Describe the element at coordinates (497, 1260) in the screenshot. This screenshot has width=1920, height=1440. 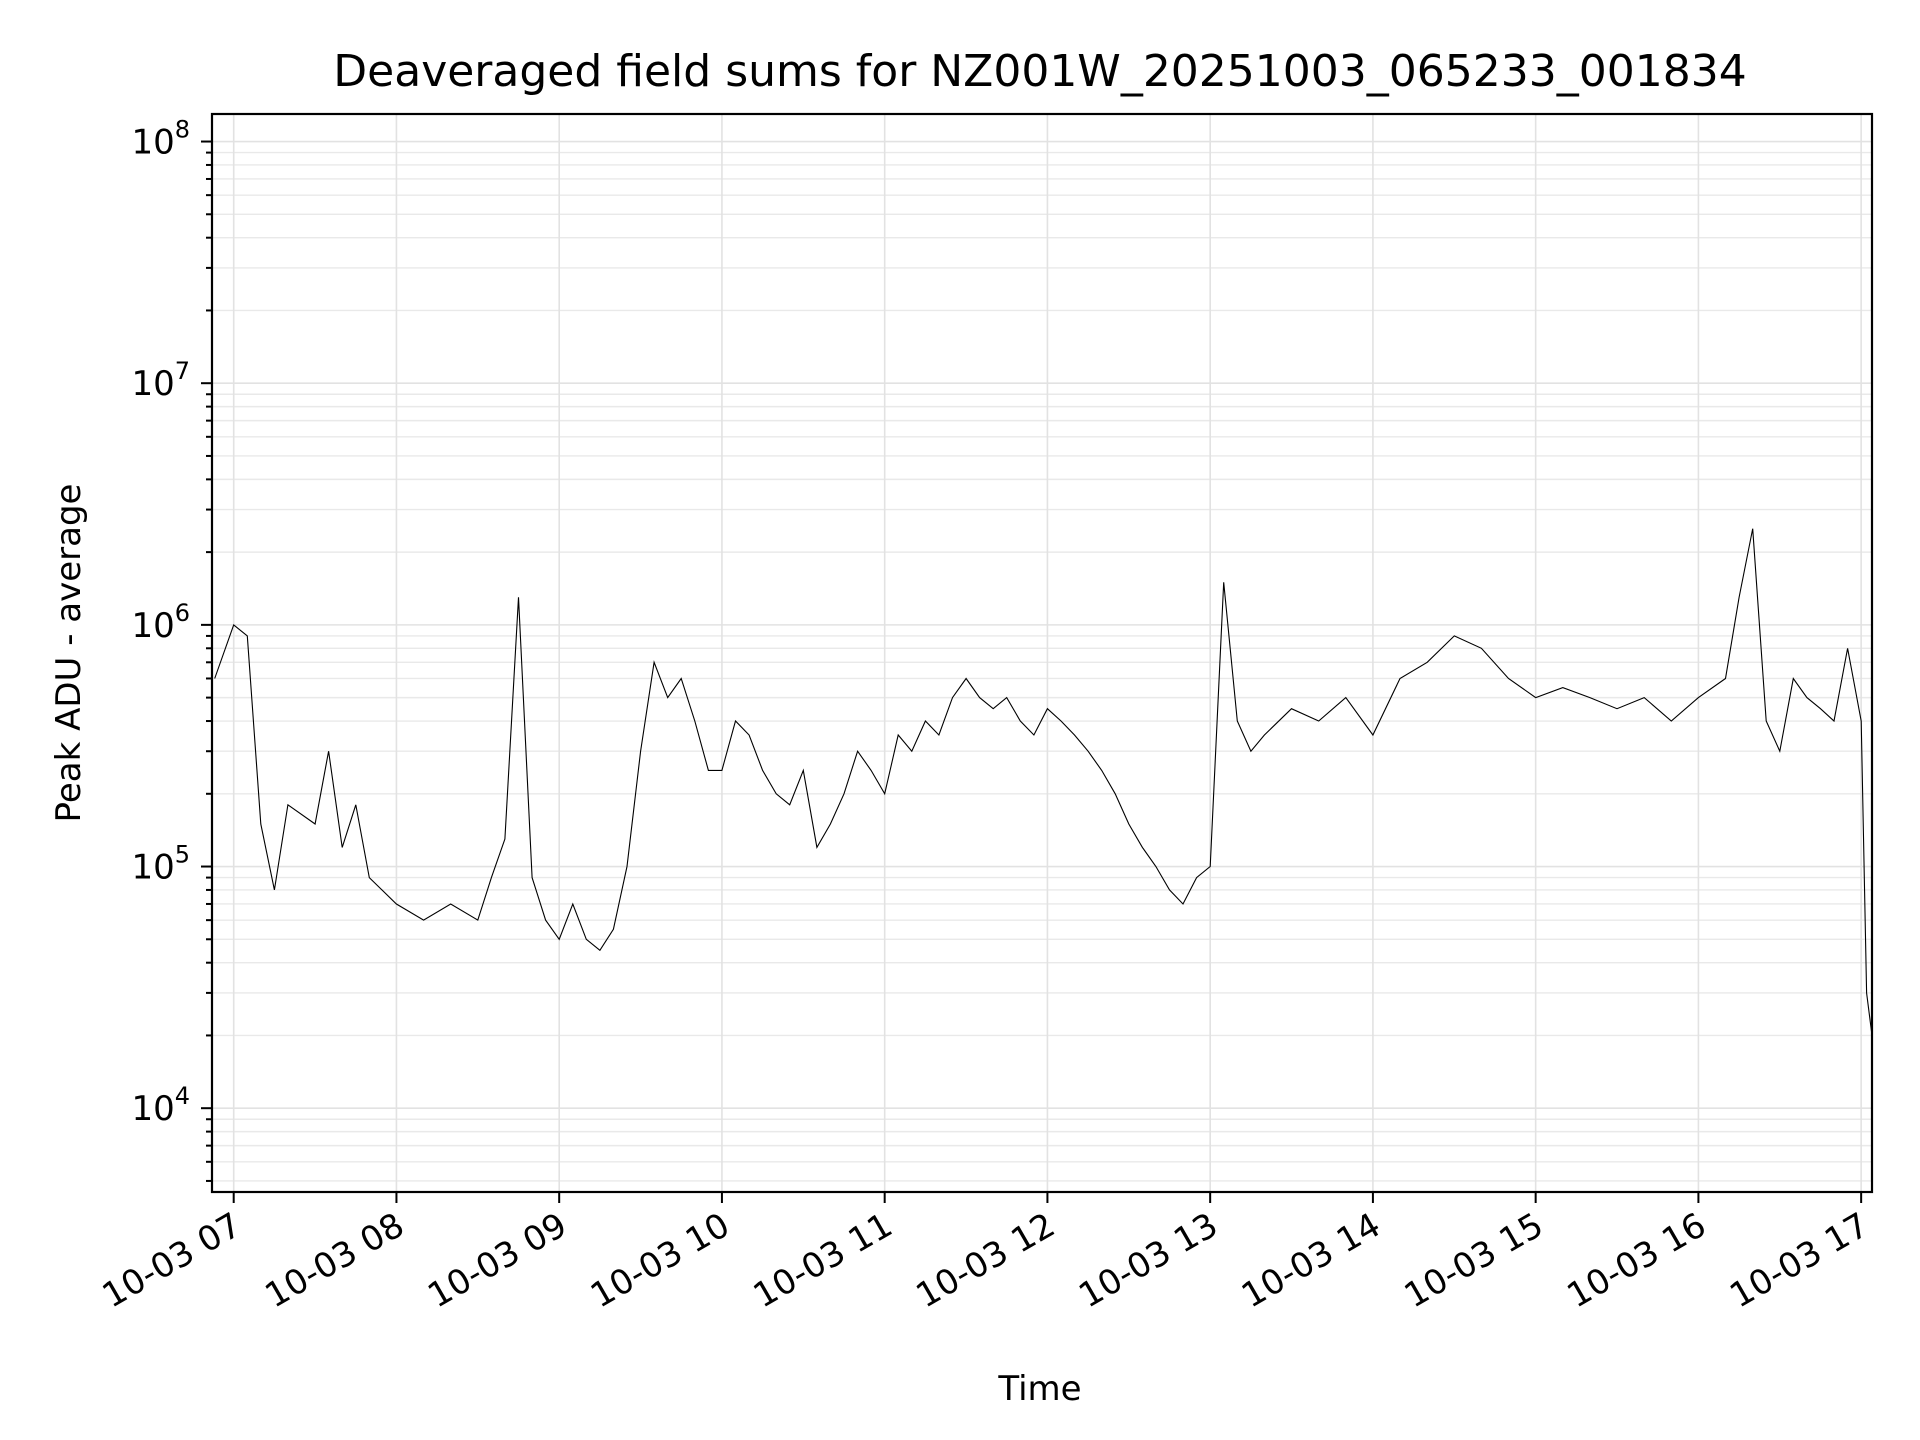
I see `x-tick-label: 10-03 09` at that location.